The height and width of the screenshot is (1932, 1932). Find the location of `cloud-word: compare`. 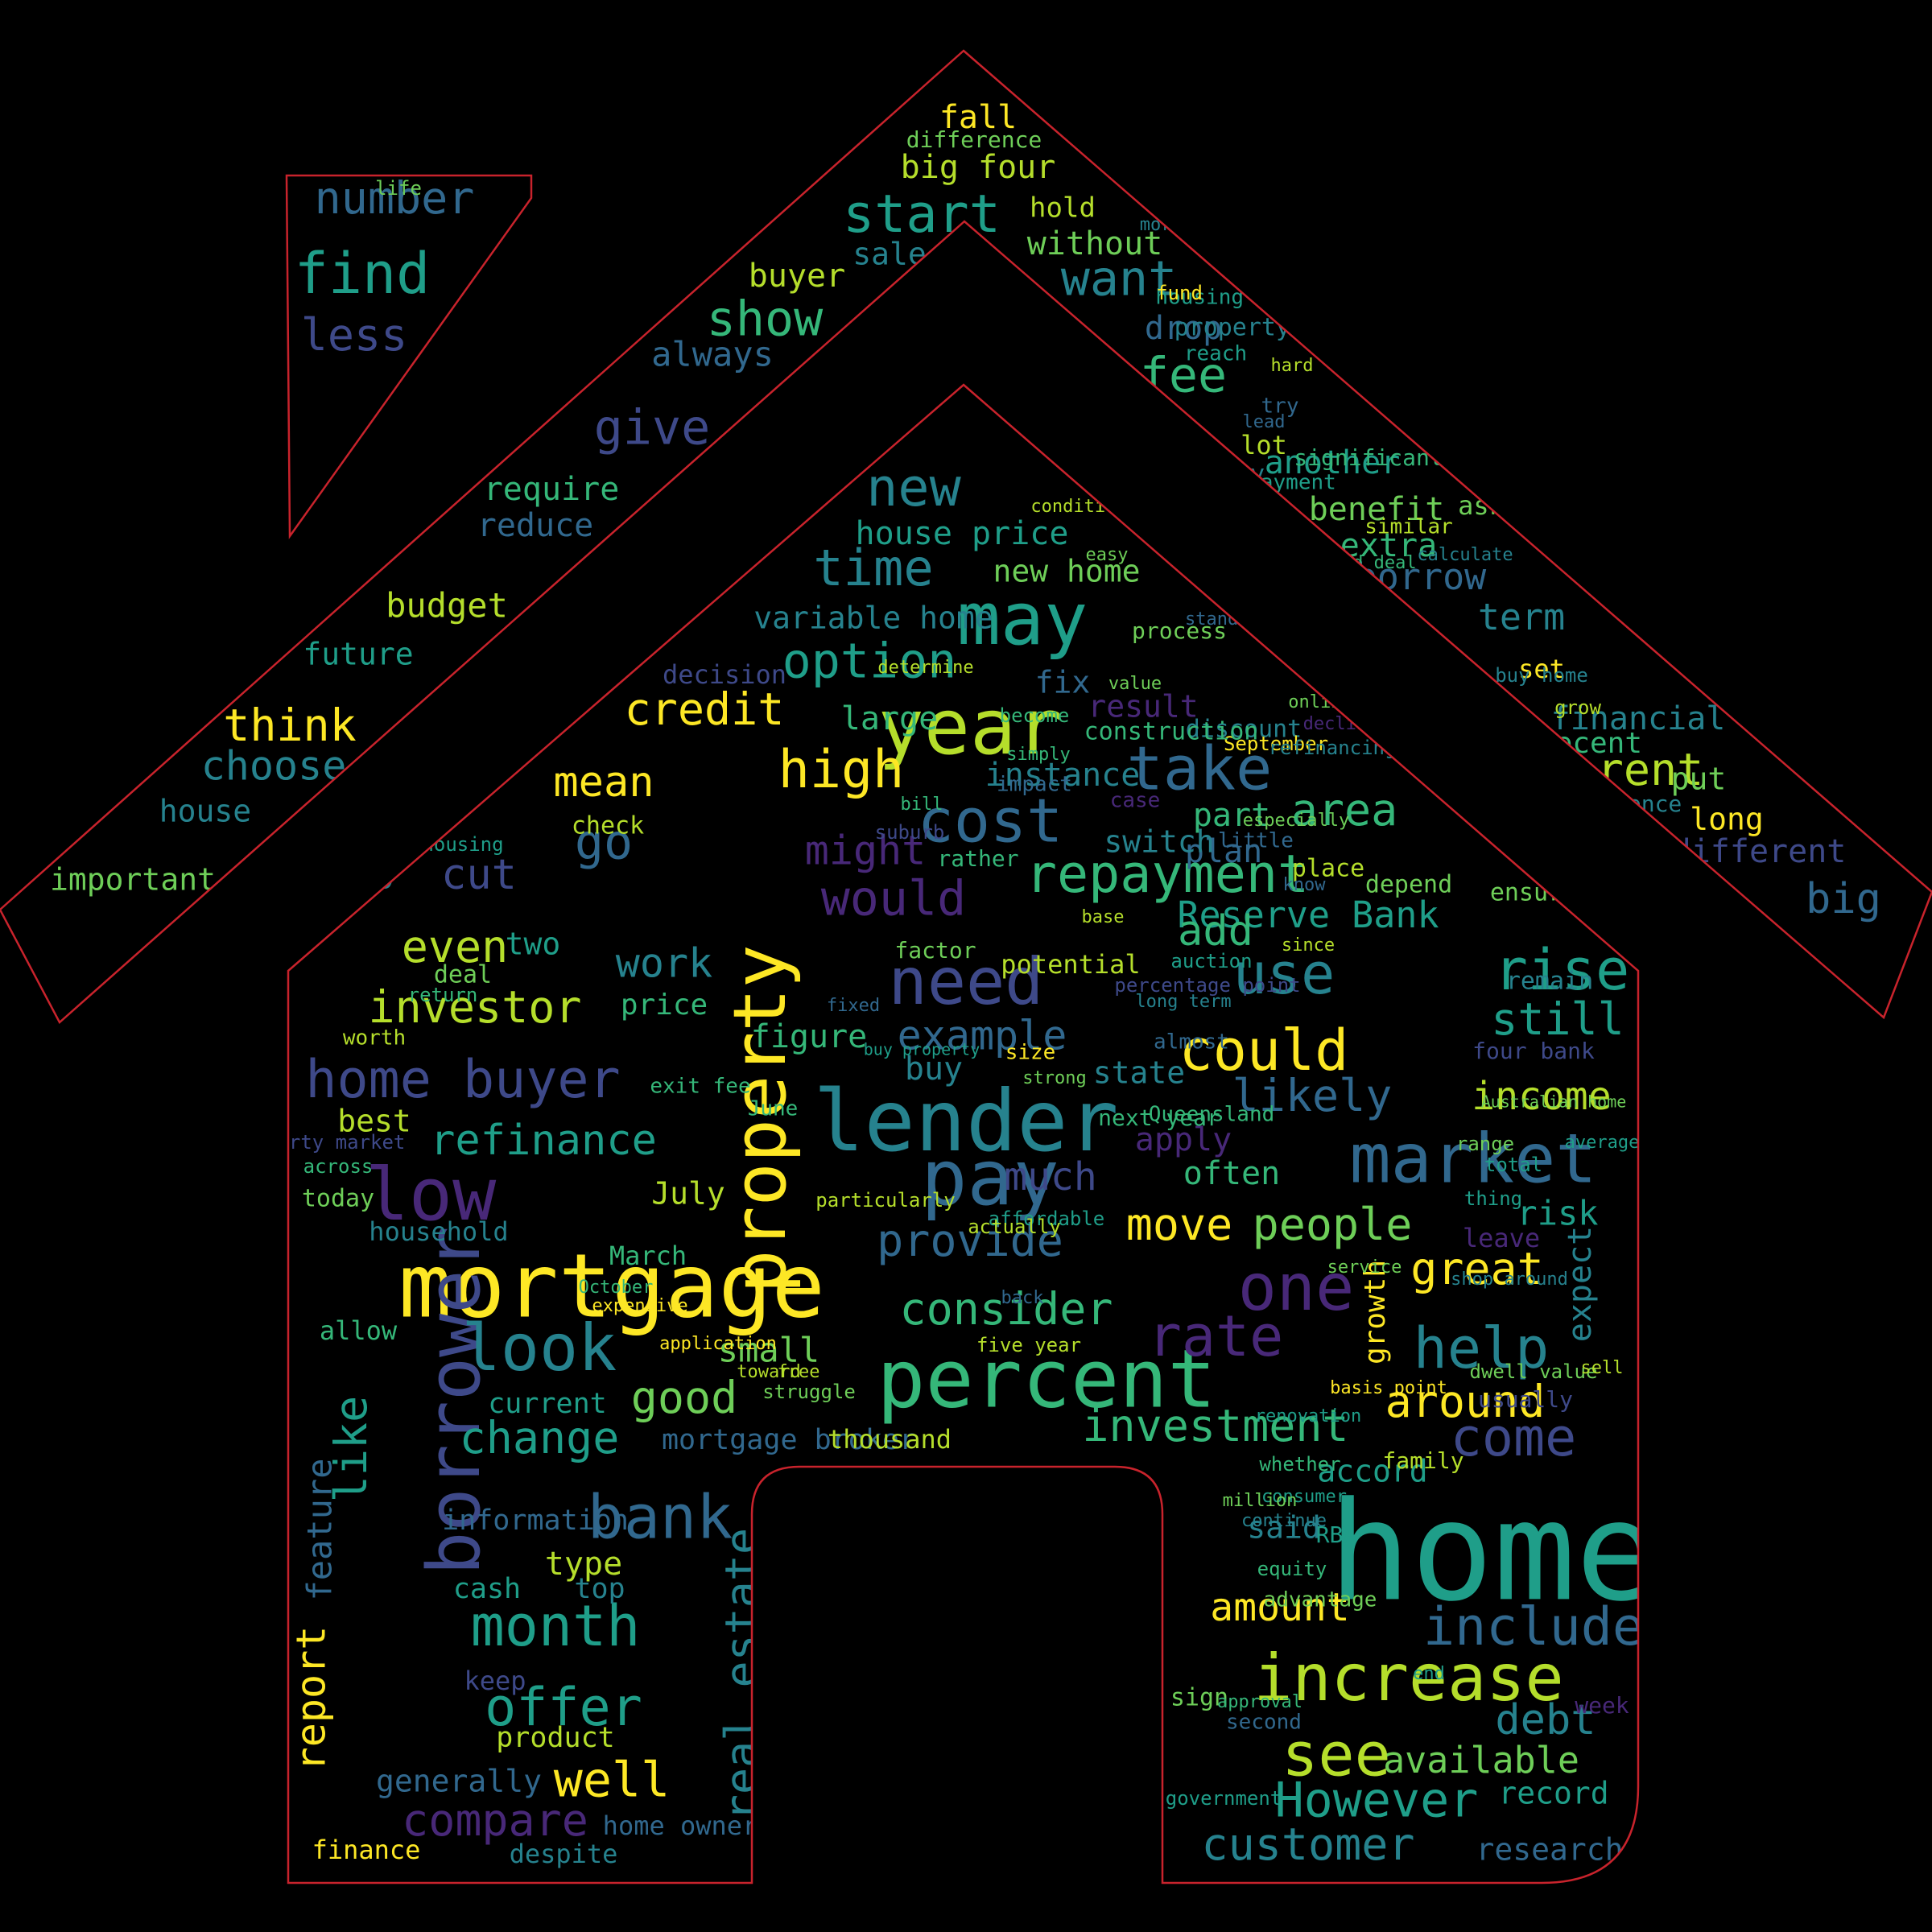

cloud-word: compare is located at coordinates (495, 1820).